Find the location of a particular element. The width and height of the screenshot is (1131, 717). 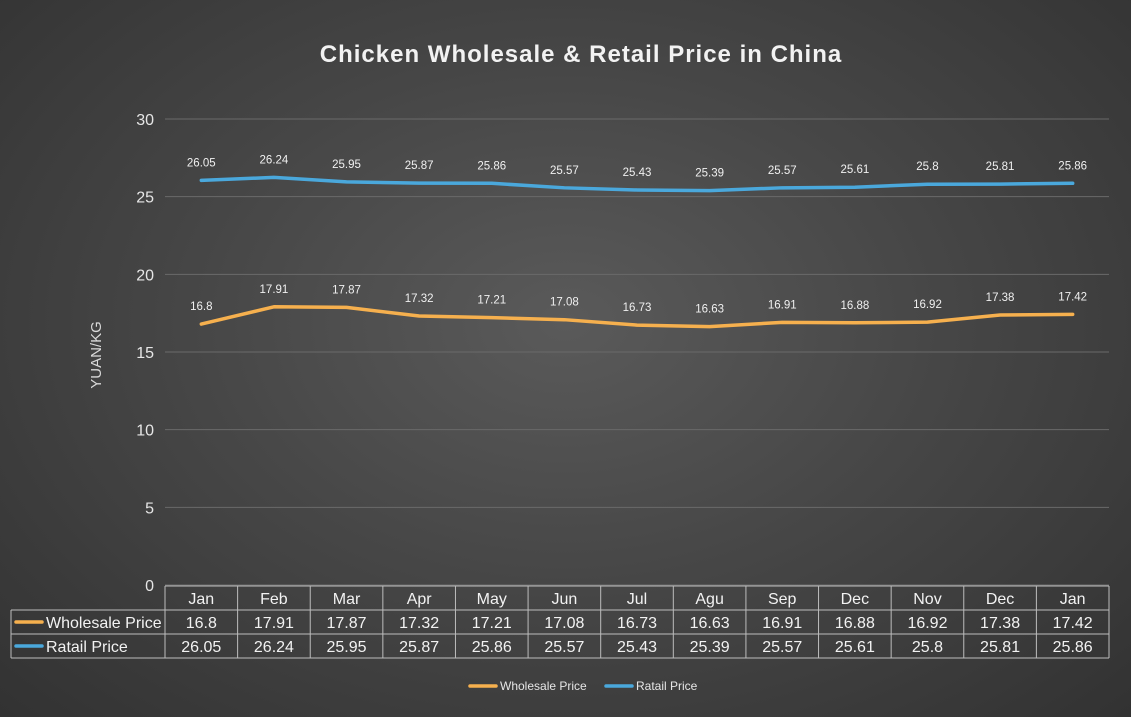

data-label: 25.81 is located at coordinates (1000, 167).